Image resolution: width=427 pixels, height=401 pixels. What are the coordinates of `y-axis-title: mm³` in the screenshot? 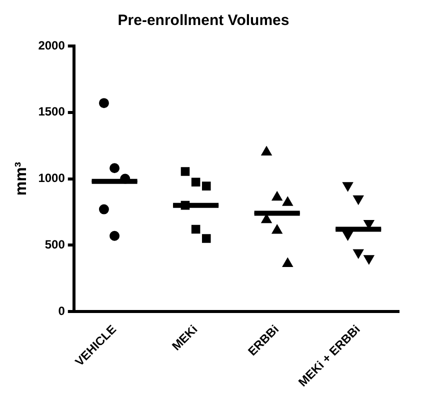 It's located at (21, 179).